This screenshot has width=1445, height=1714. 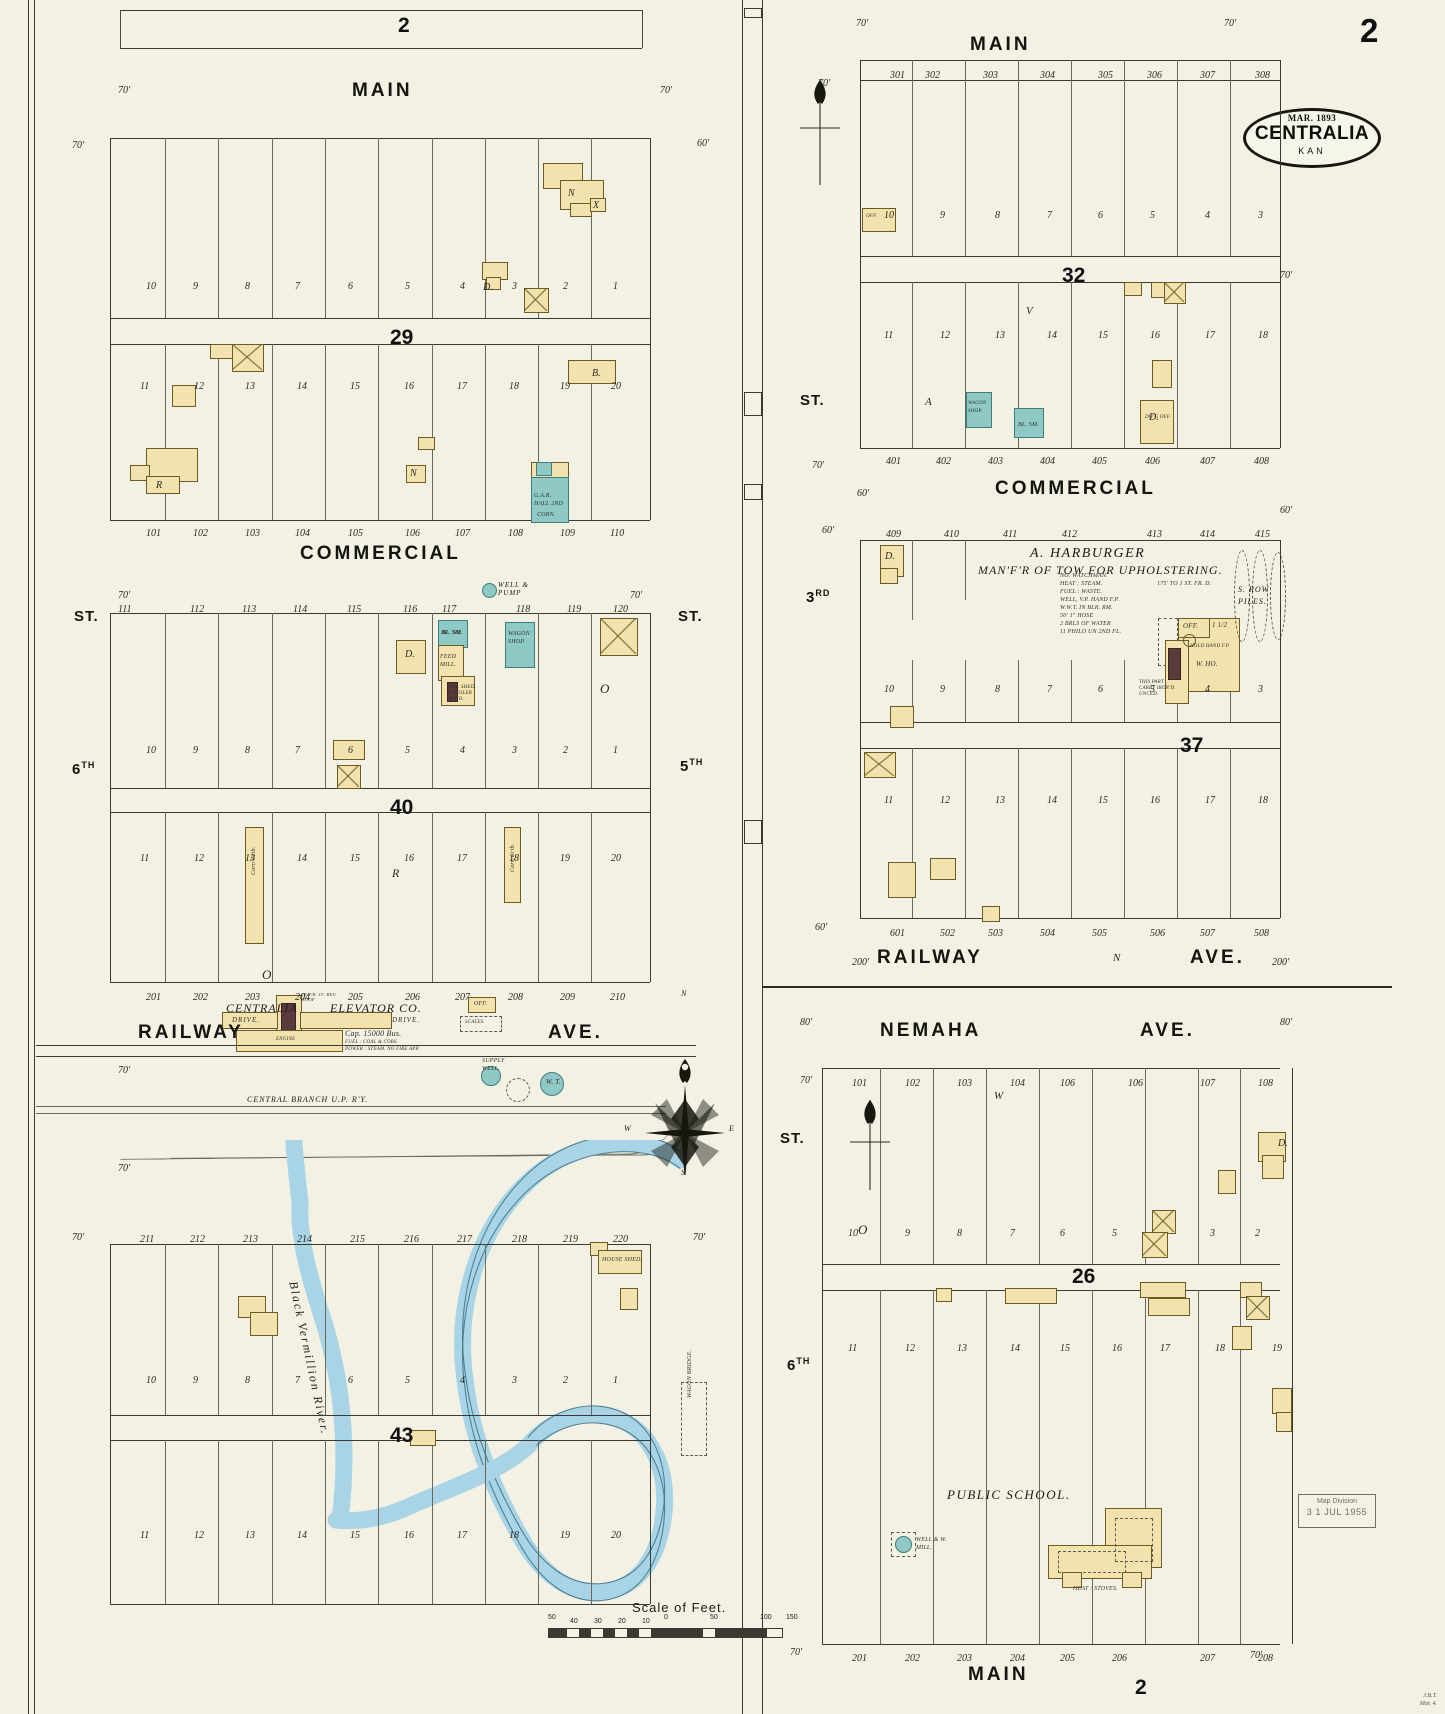 I want to click on label-wagon-bridge: WAGON BRIDGE., so click(x=690, y=1373).